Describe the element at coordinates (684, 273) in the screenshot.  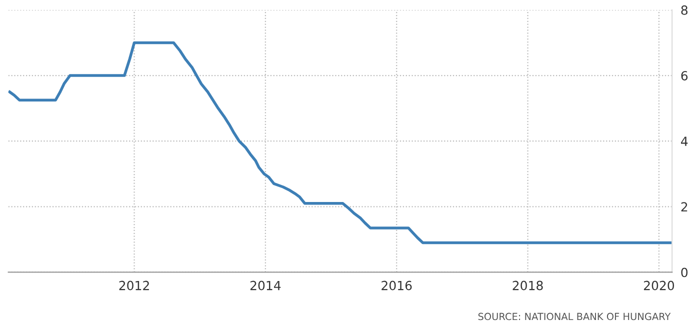
I see `y-tick-label: 0` at that location.